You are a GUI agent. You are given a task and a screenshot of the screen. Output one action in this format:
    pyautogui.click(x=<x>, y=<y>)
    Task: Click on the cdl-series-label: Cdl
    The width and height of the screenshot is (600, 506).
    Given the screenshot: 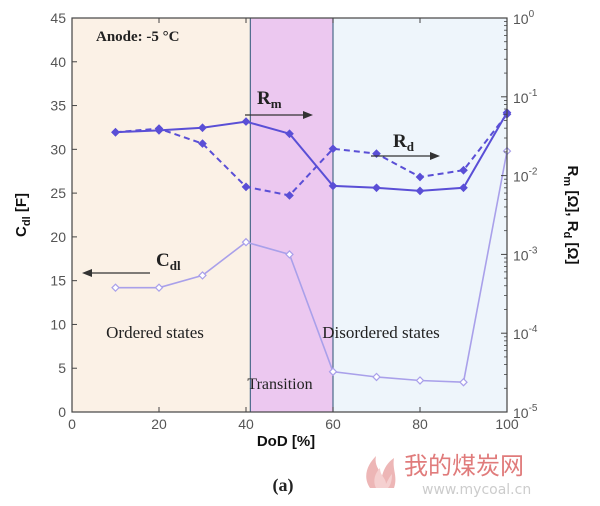 What is the action you would take?
    pyautogui.click(x=168, y=261)
    